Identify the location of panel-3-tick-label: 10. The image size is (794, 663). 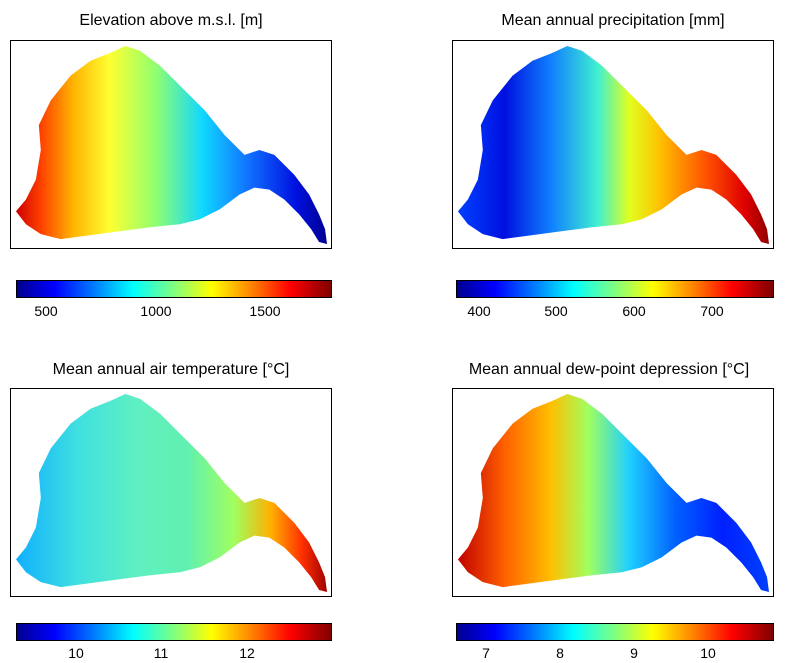
(76, 653).